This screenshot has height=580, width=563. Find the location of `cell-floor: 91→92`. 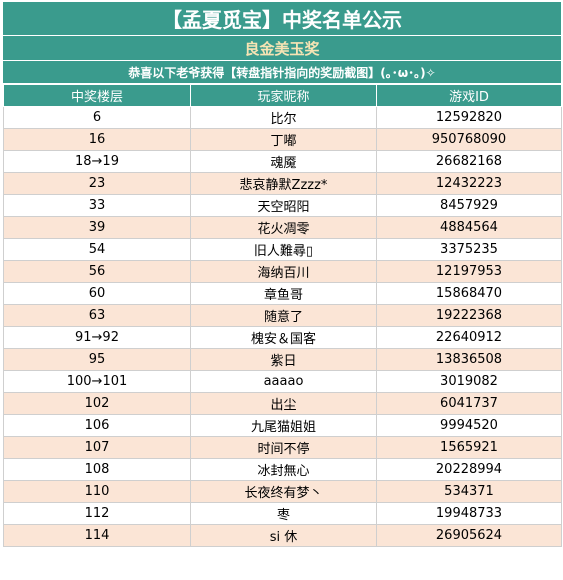

cell-floor: 91→92 is located at coordinates (97, 337).